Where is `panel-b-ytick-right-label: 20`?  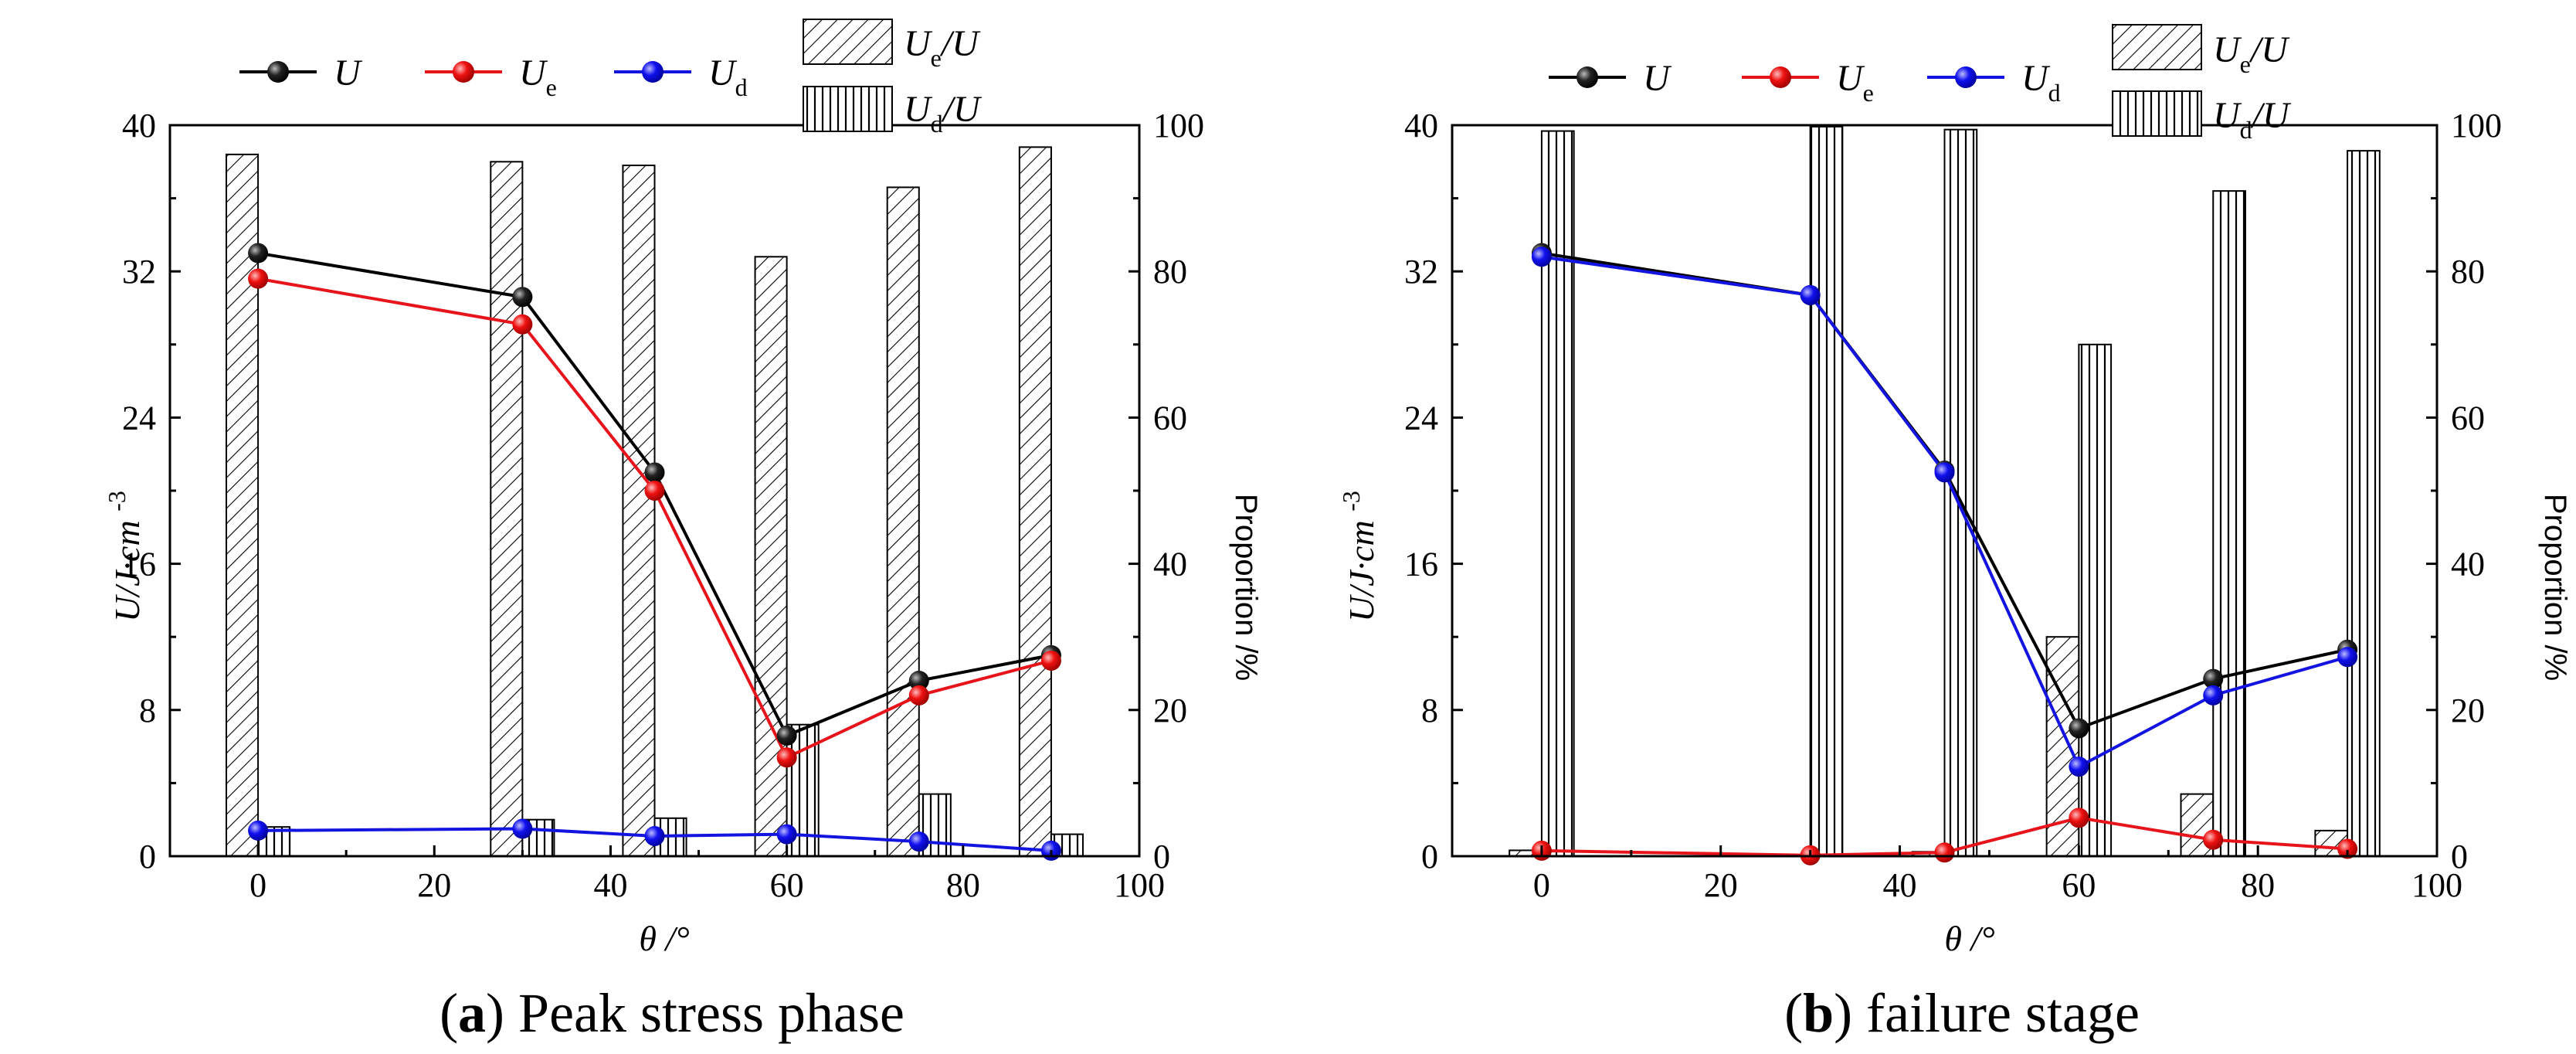 panel-b-ytick-right-label: 20 is located at coordinates (2468, 710).